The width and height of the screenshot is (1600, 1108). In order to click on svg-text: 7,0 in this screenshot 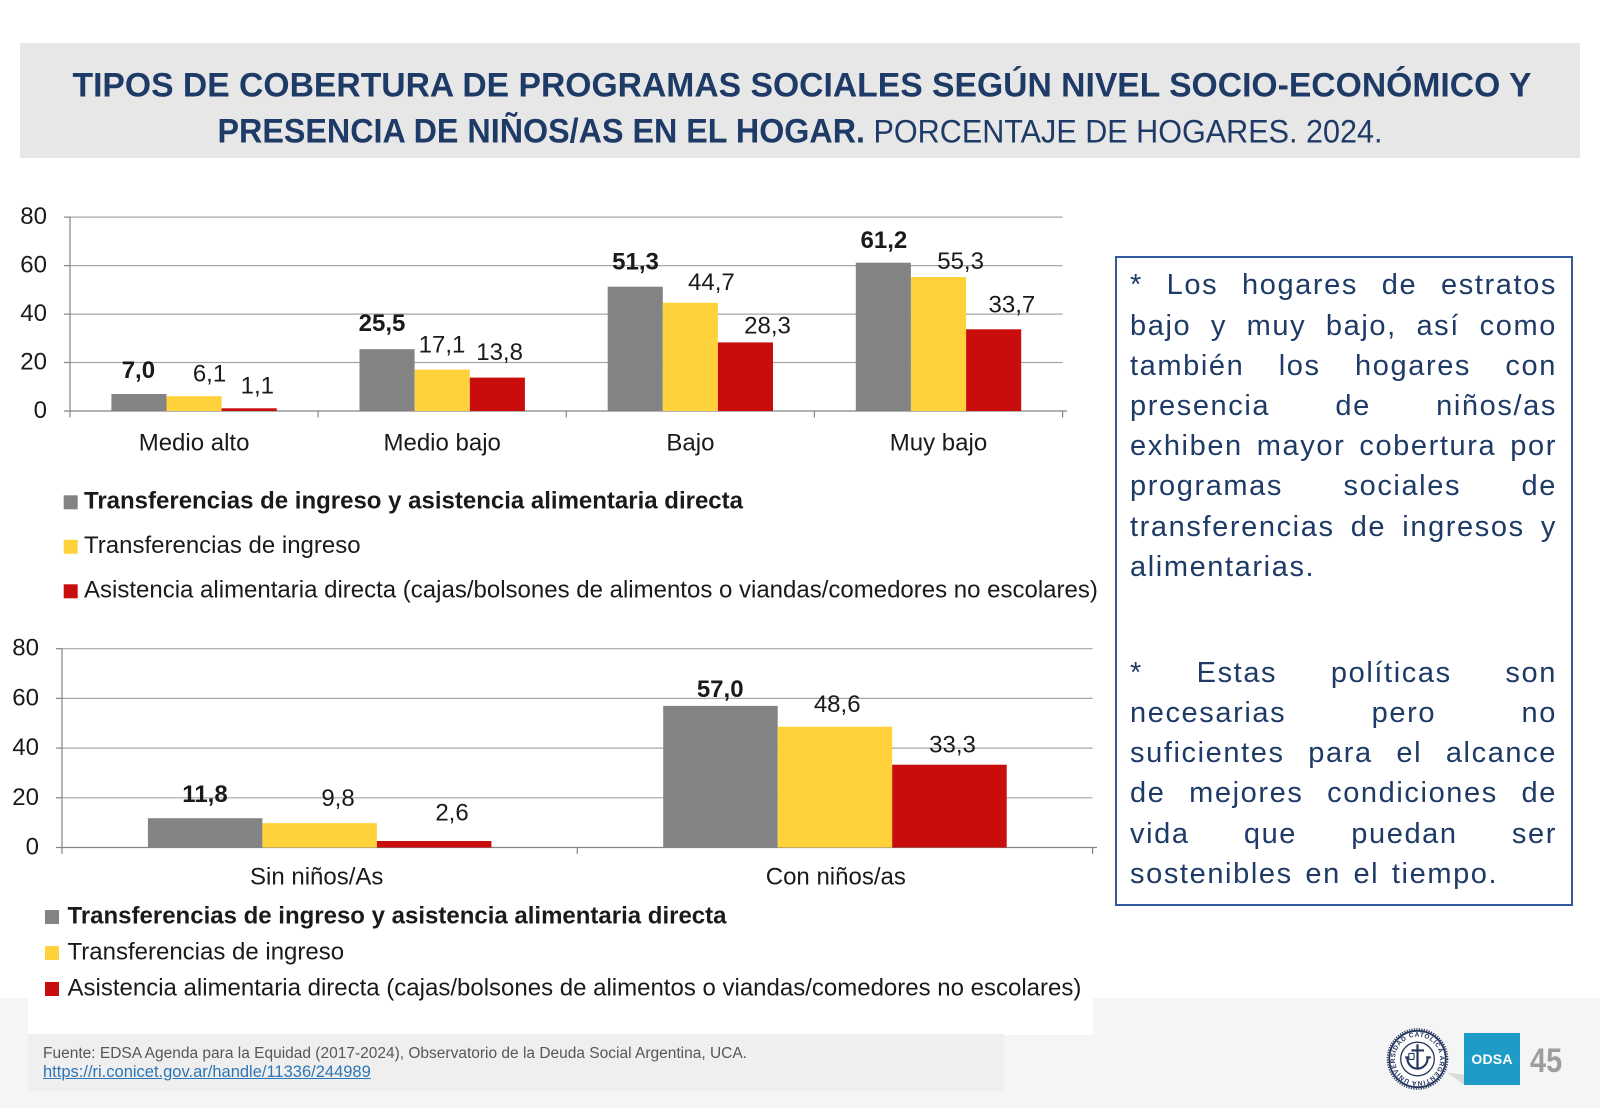, I will do `click(138, 370)`.